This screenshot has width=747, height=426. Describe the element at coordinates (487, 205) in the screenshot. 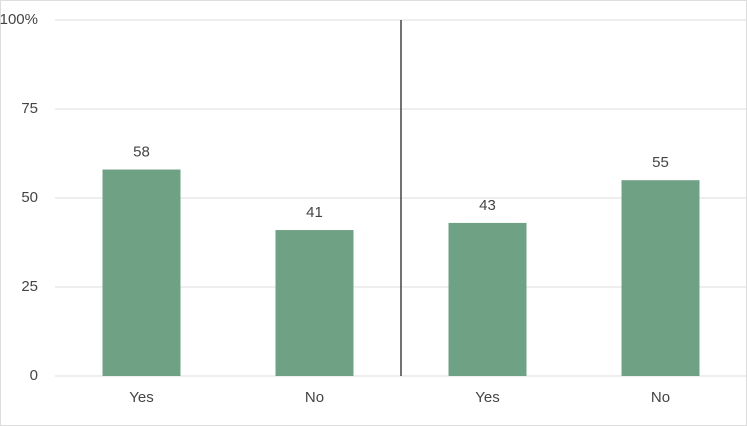

I see `value-label: 43` at that location.